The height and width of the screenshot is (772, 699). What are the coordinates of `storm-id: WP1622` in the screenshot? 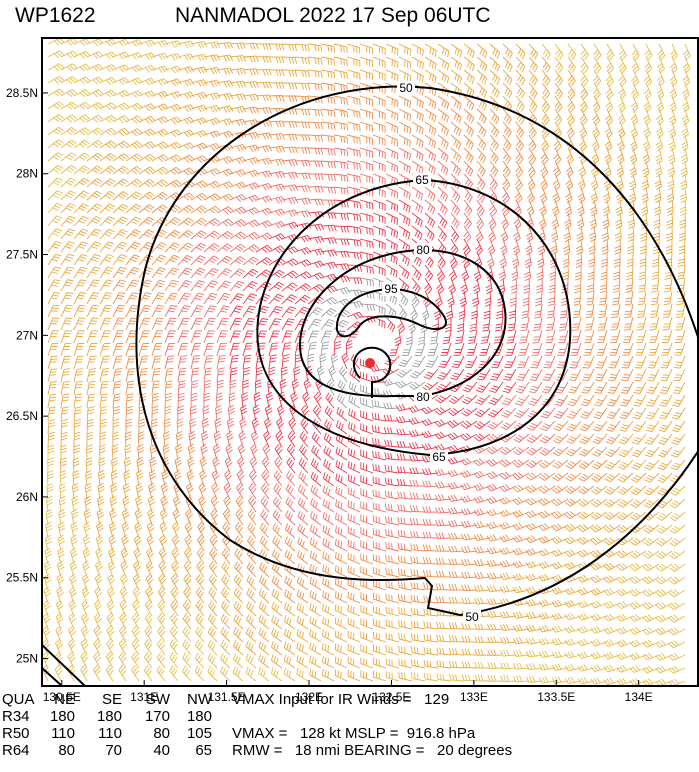 It's located at (55, 15).